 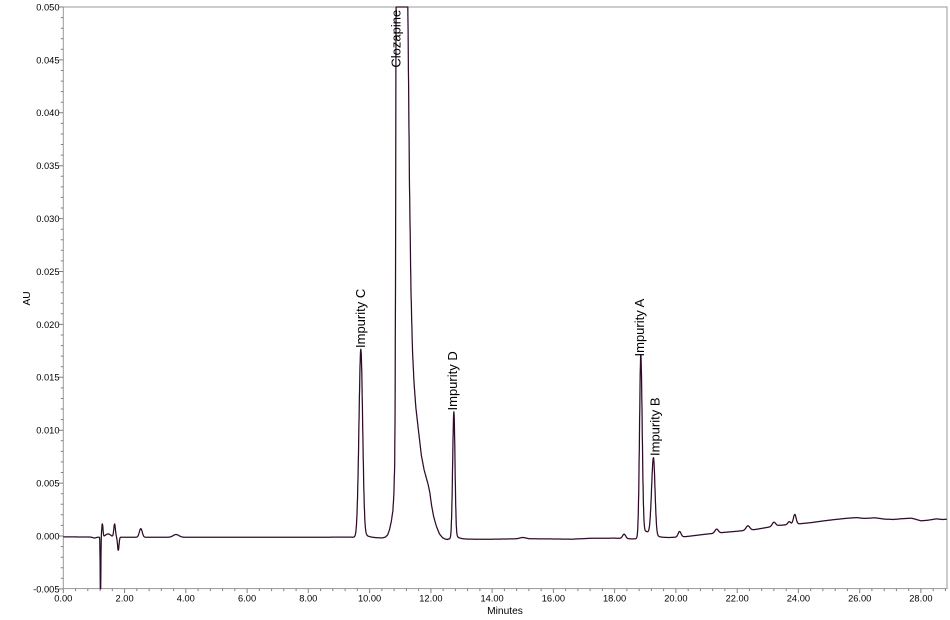 What do you see at coordinates (654, 426) in the screenshot?
I see `svg-text: Impurity B` at bounding box center [654, 426].